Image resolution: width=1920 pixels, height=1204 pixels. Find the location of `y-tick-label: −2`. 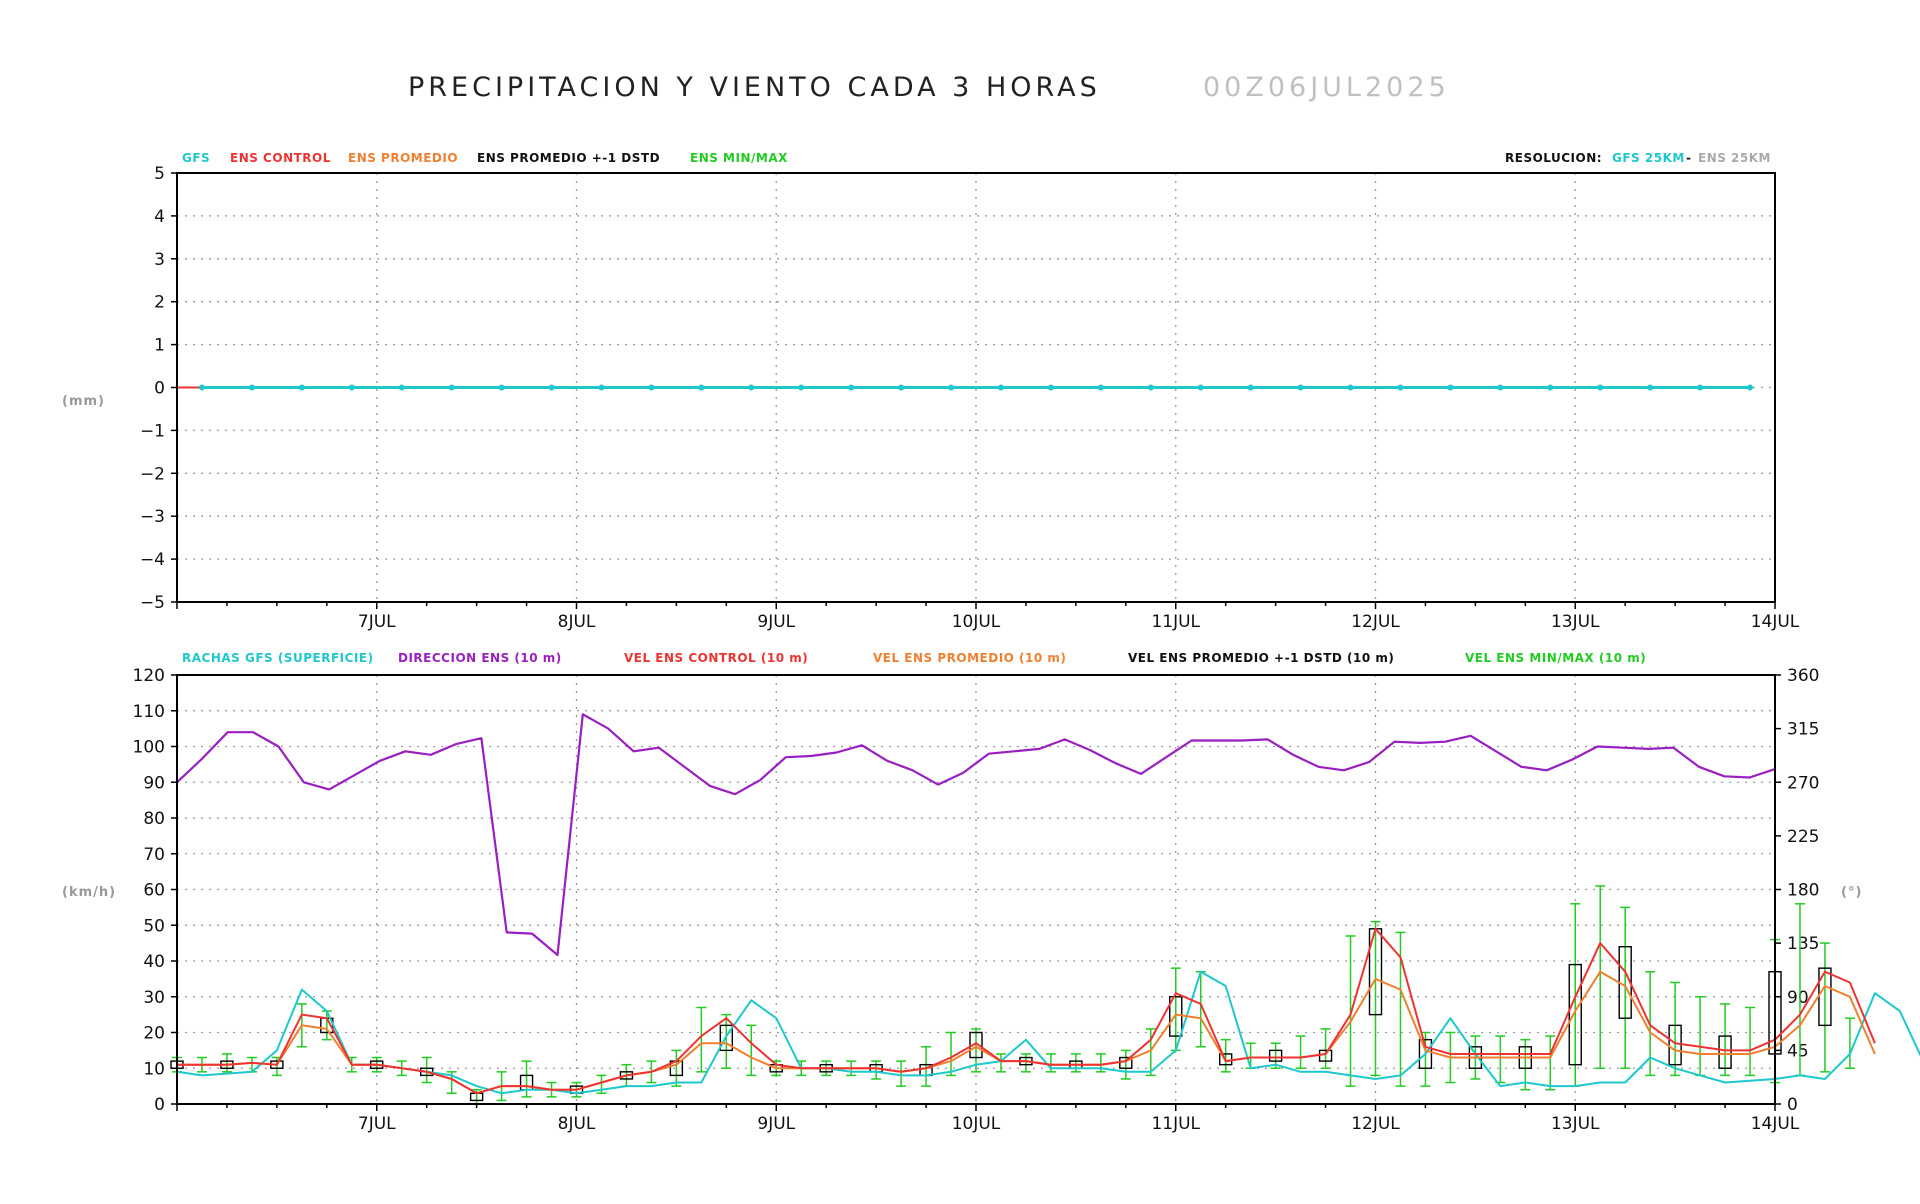

y-tick-label: −2 is located at coordinates (152, 474).